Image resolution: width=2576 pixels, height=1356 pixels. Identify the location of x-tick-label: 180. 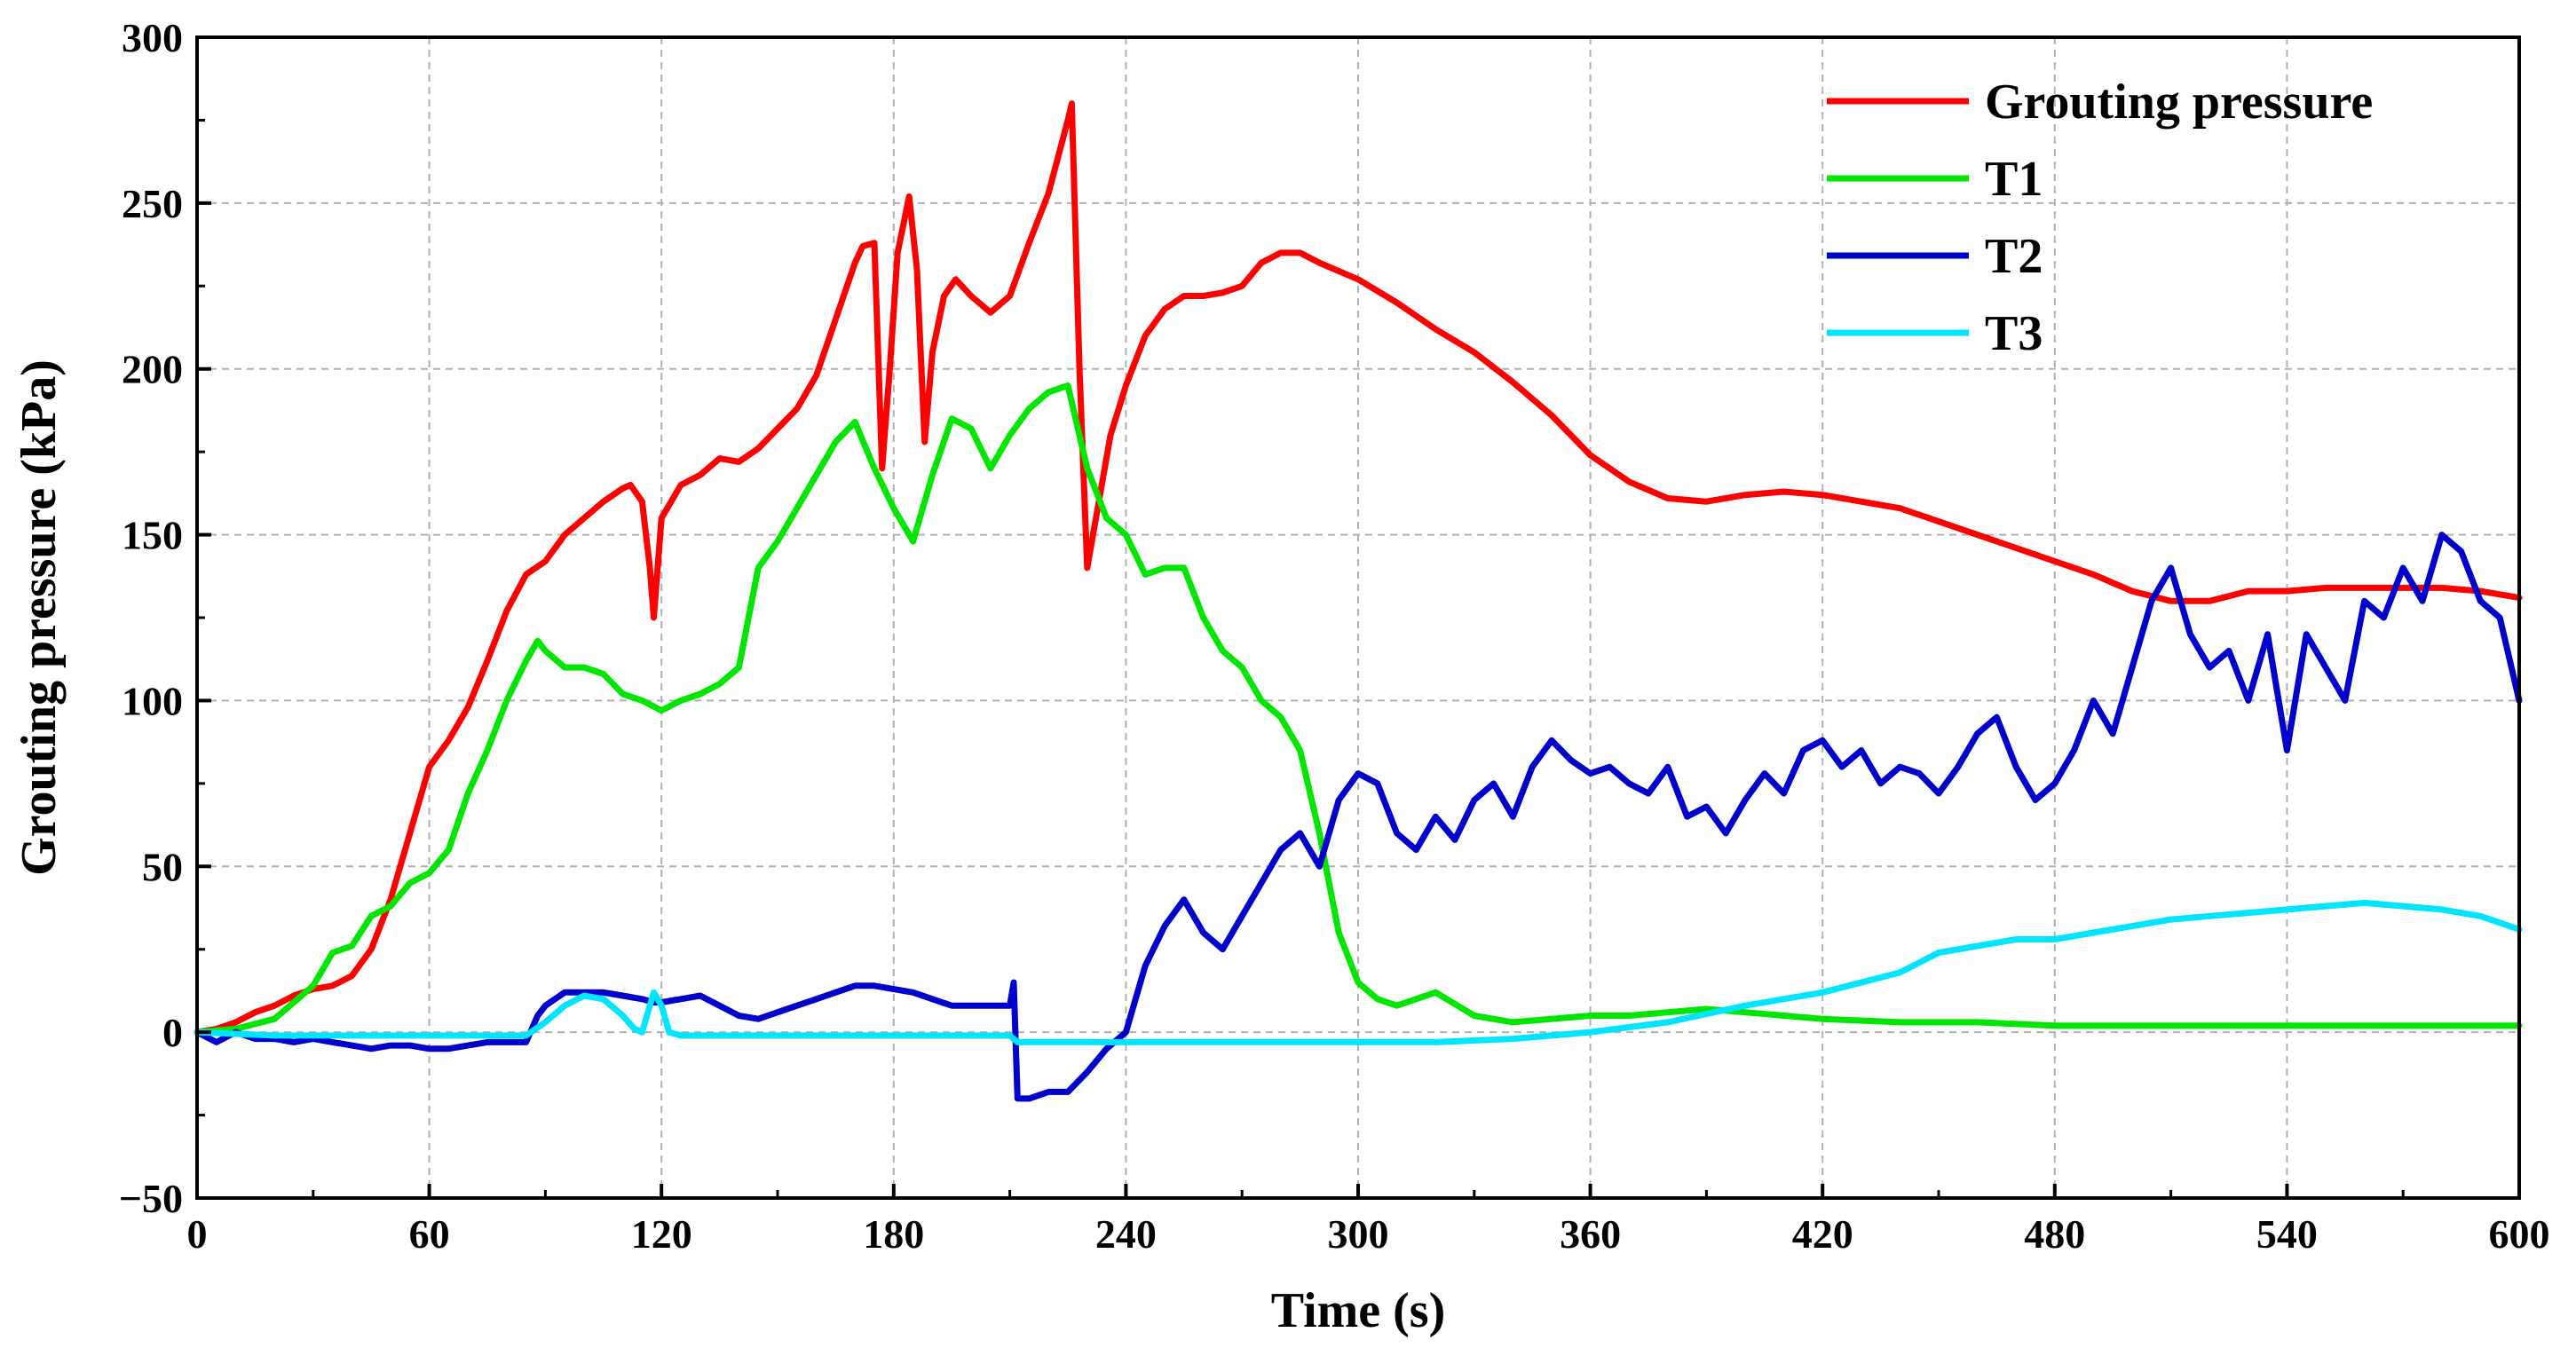
(893, 1234).